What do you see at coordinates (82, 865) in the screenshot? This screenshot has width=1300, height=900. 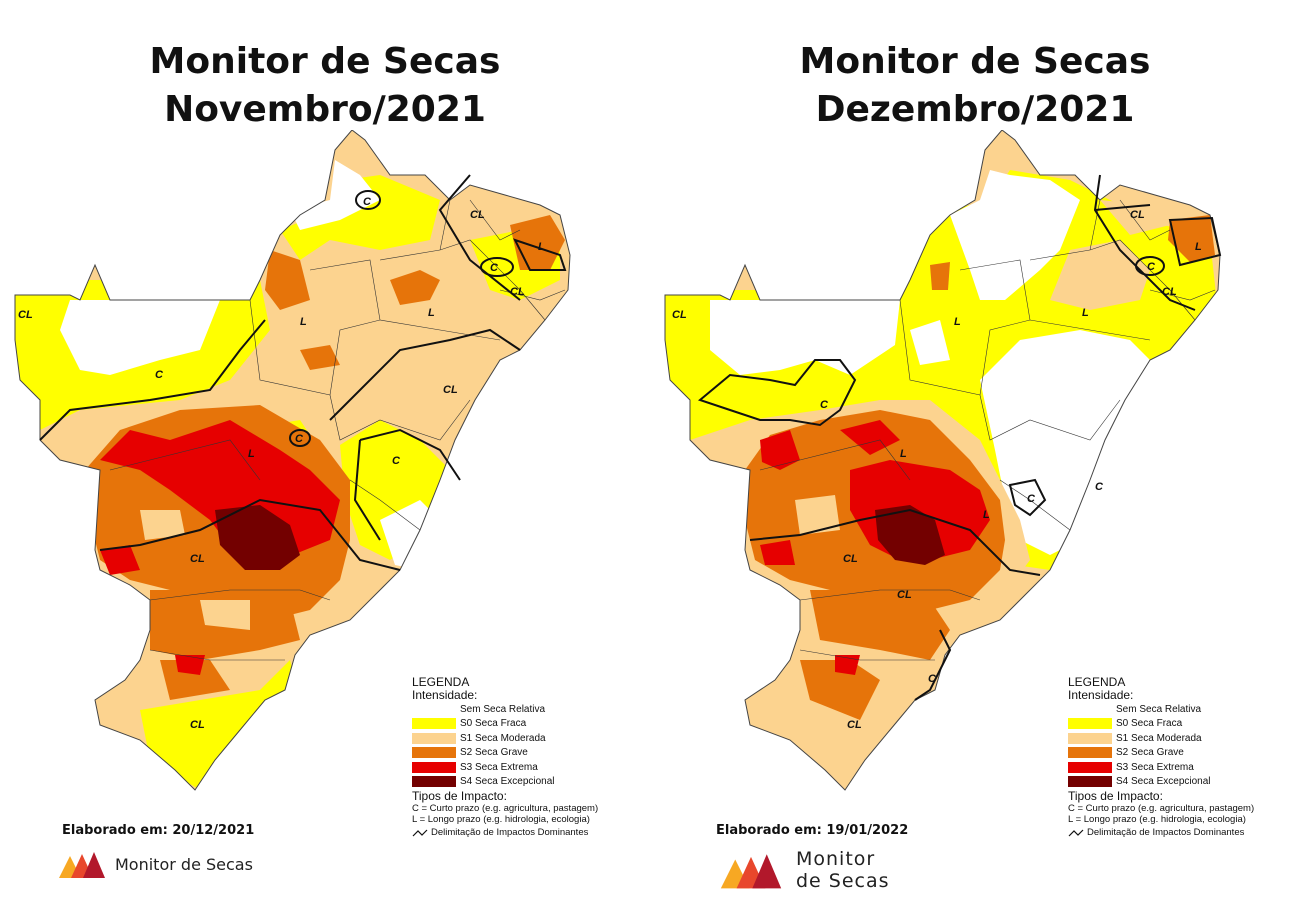 I see `logo-mark-icon` at bounding box center [82, 865].